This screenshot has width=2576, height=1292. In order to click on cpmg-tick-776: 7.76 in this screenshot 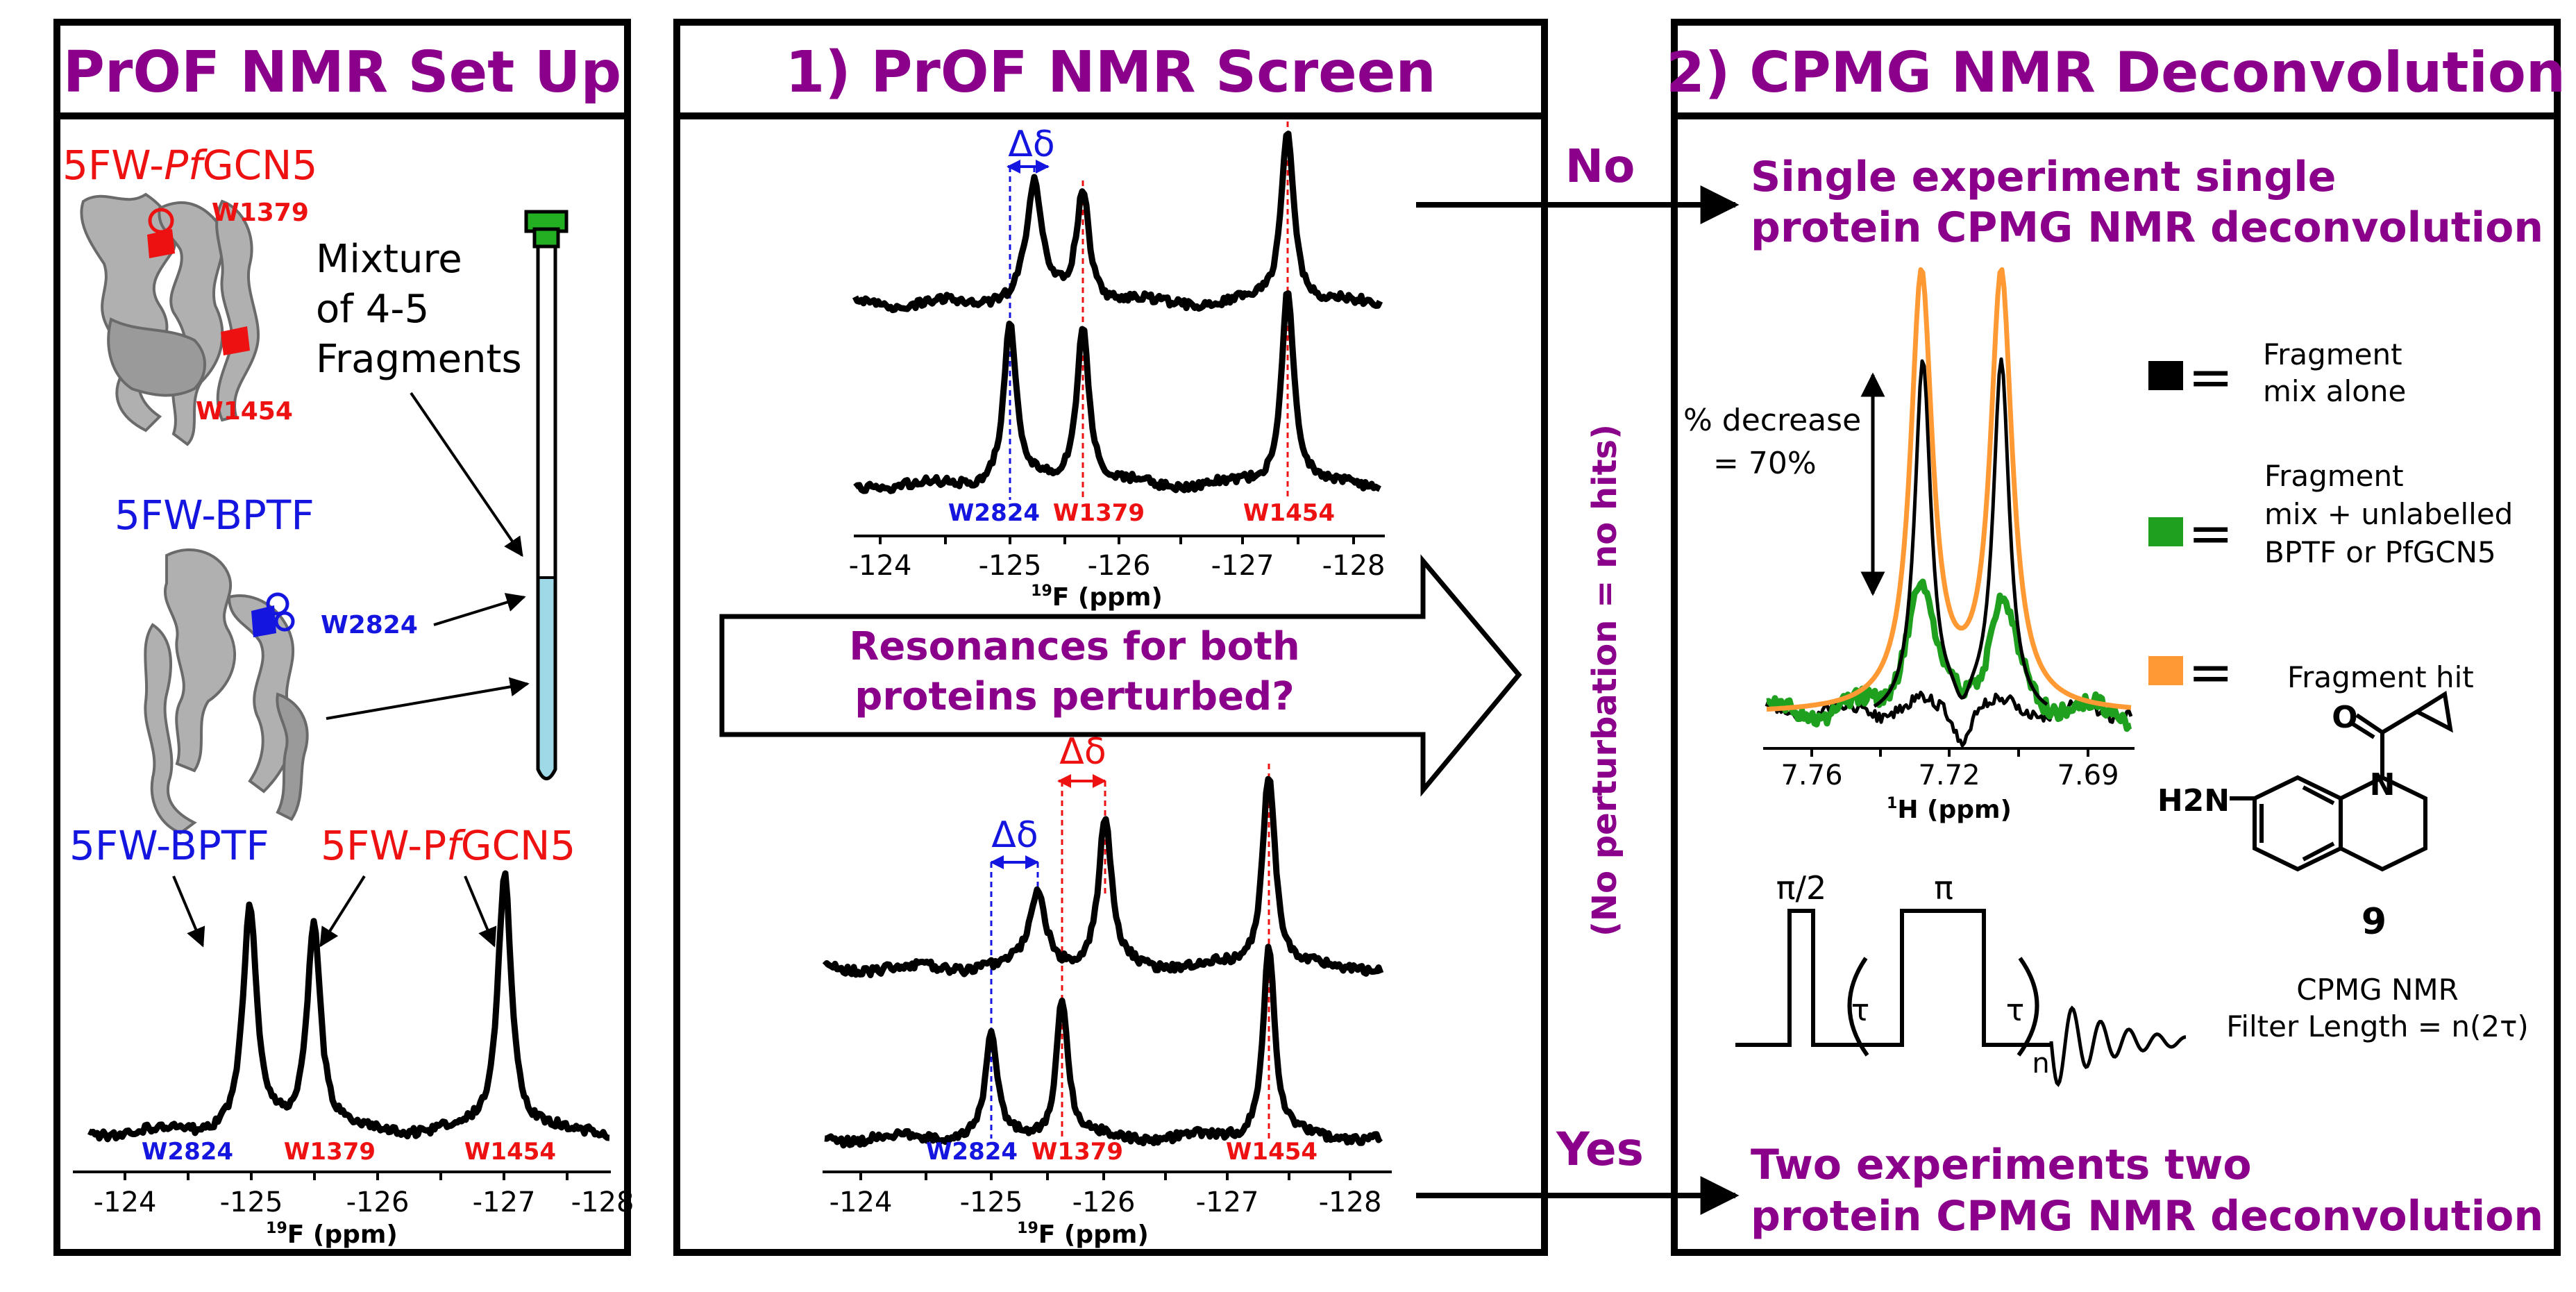, I will do `click(1811, 775)`.